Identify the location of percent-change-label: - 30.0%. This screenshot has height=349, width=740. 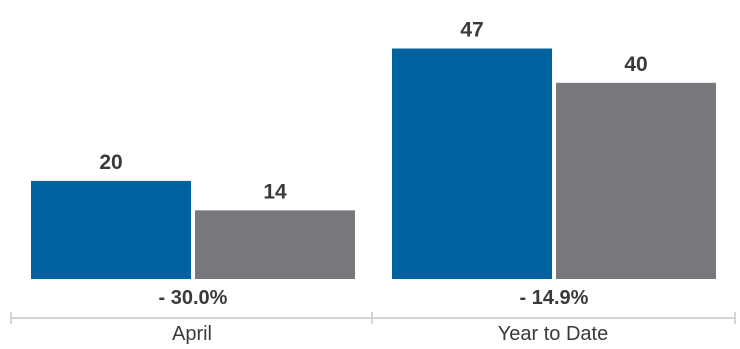
(193, 298).